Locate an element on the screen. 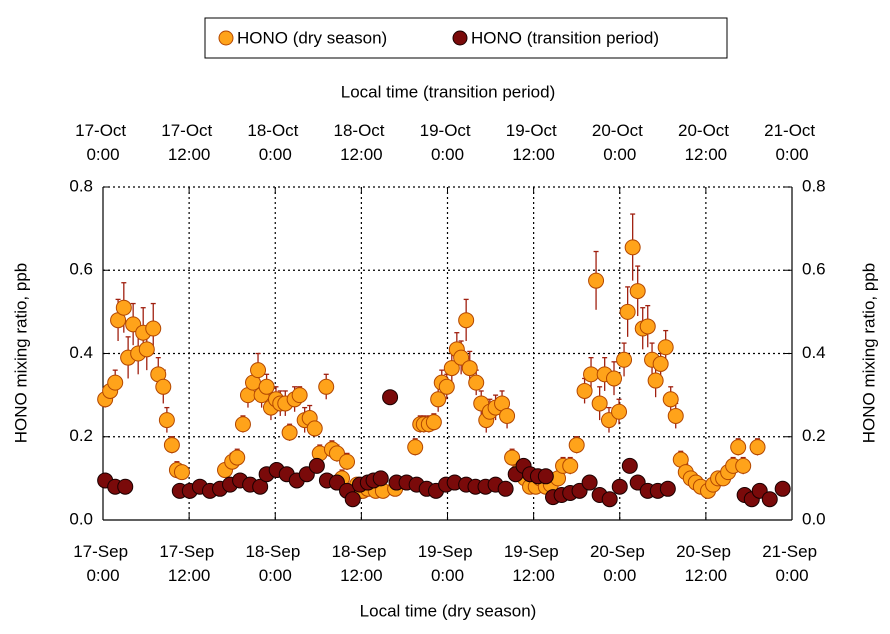 The image size is (890, 634). x-tick-label: 19-Sep 12:00 is located at coordinates (534, 563).